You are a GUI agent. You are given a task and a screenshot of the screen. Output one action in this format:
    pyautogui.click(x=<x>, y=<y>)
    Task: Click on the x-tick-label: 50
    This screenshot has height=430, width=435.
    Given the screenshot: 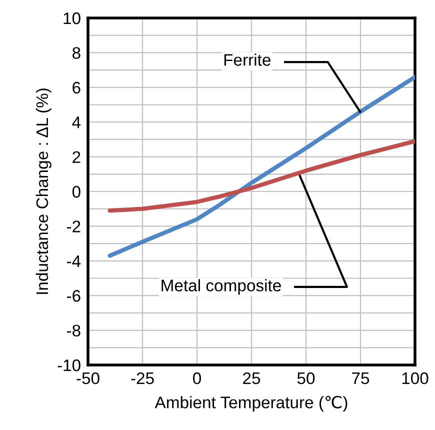 What is the action you would take?
    pyautogui.click(x=306, y=378)
    